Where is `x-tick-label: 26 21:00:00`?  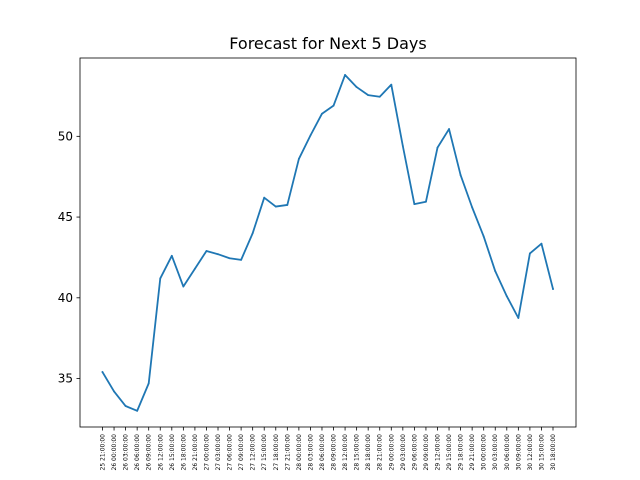
x-tick-label: 26 21:00:00 is located at coordinates (195, 452).